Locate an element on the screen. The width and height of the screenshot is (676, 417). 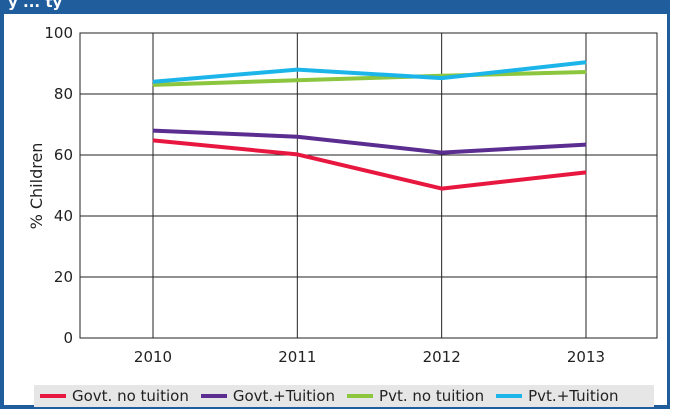
x-axis-ticks: 2010 2011 2012 2013 is located at coordinates (369, 357).